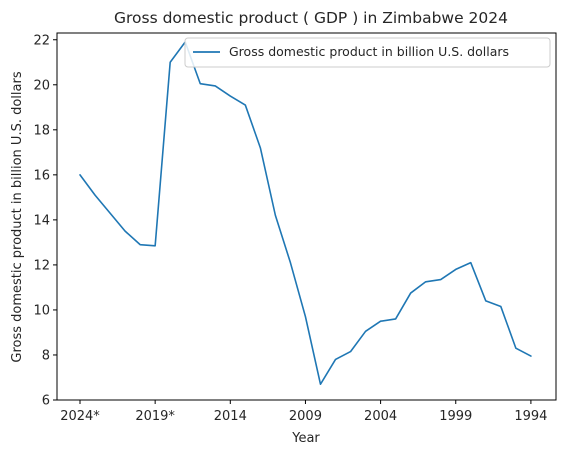  Describe the element at coordinates (80, 416) in the screenshot. I see `x-tick-label: 2024*` at that location.